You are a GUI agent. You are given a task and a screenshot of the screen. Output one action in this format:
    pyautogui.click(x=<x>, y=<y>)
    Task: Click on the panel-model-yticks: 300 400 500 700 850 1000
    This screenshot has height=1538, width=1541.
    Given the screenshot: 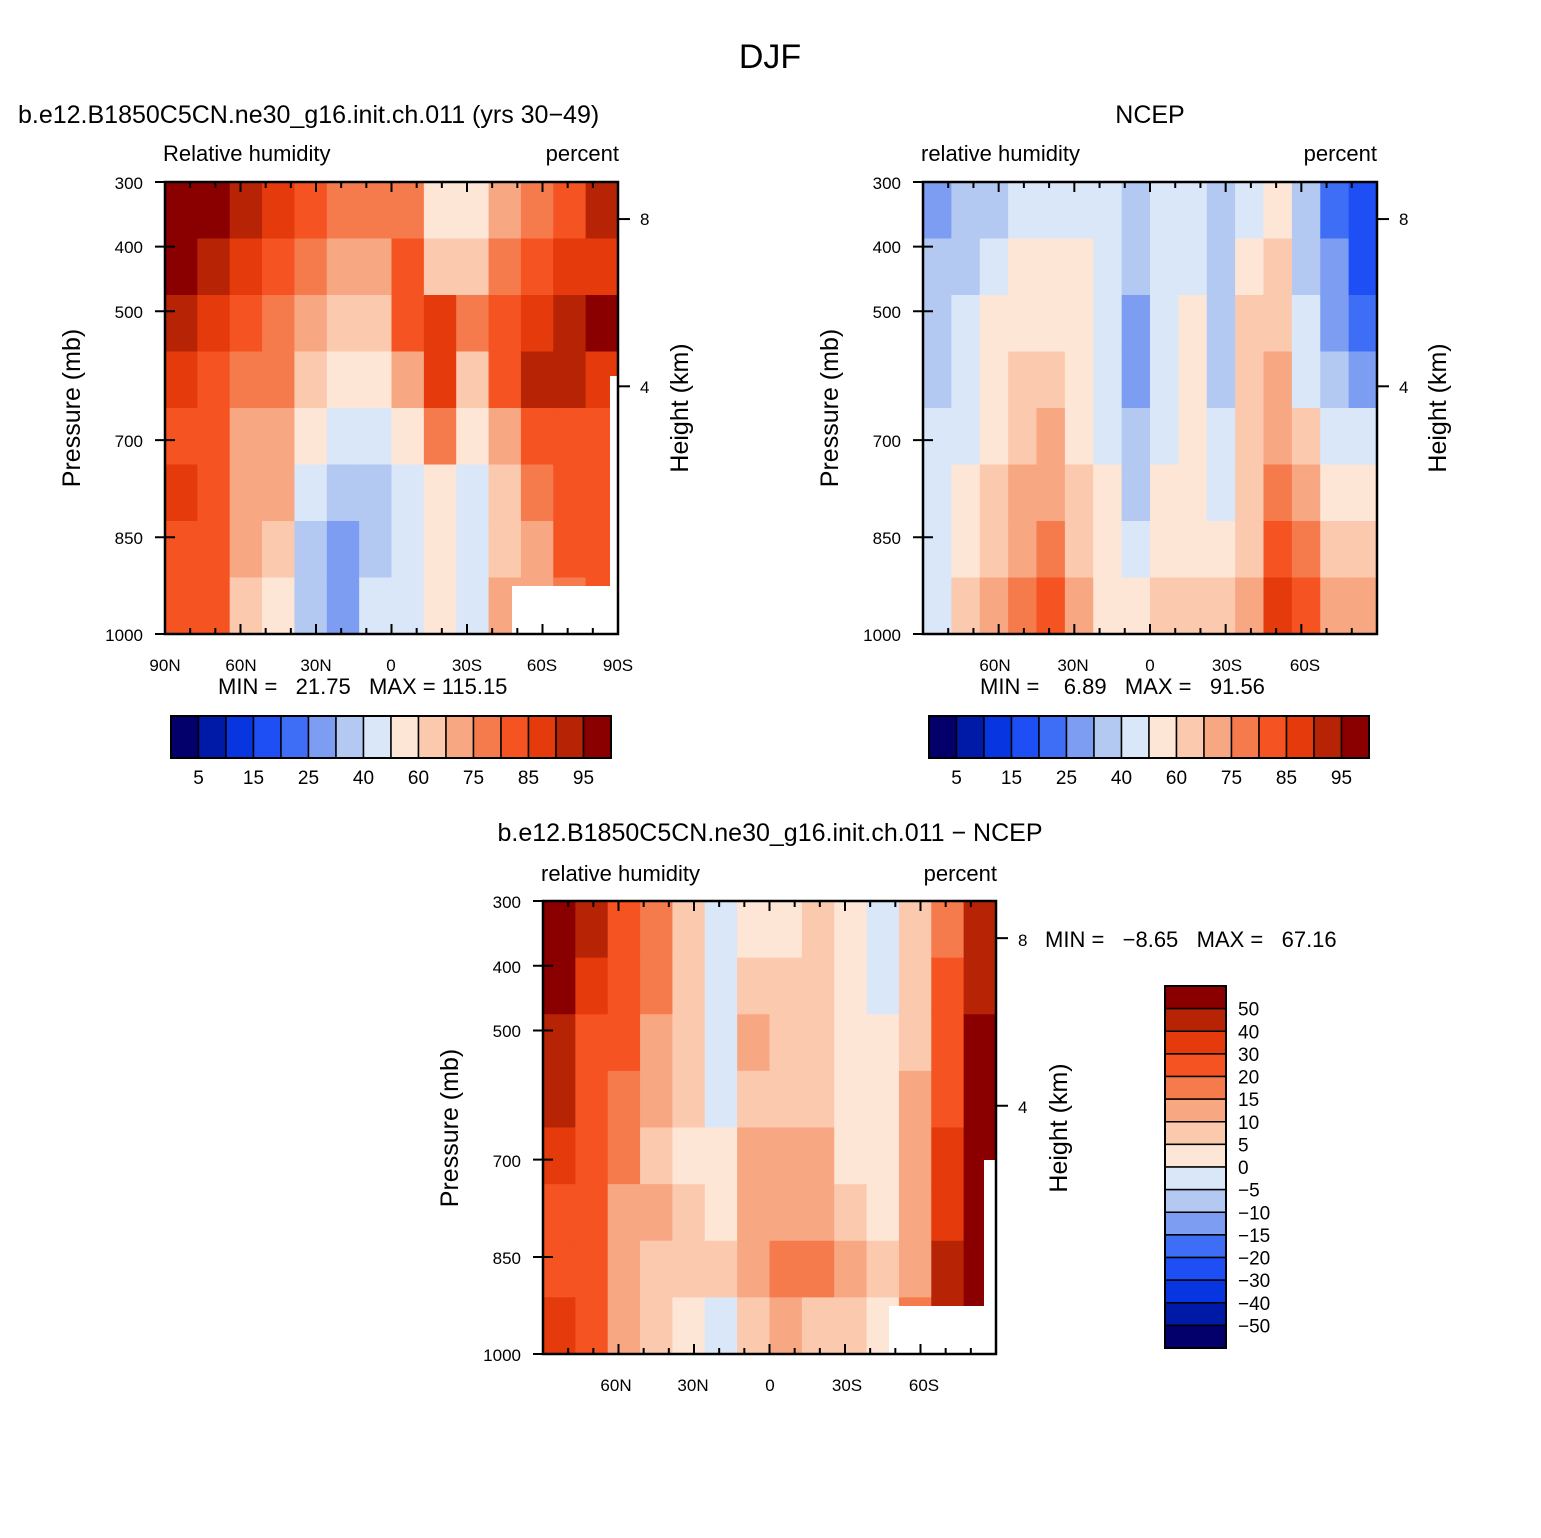 What is the action you would take?
    pyautogui.click(x=124, y=409)
    